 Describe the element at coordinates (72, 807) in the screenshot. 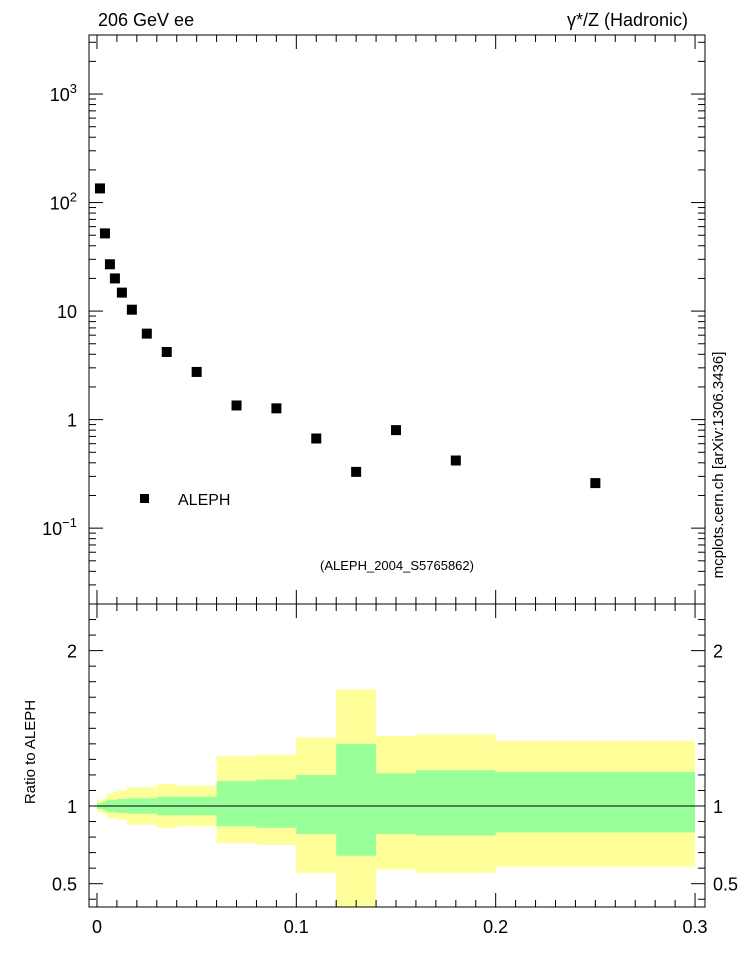

I see `ratio-y-tick-label-left: 1` at that location.